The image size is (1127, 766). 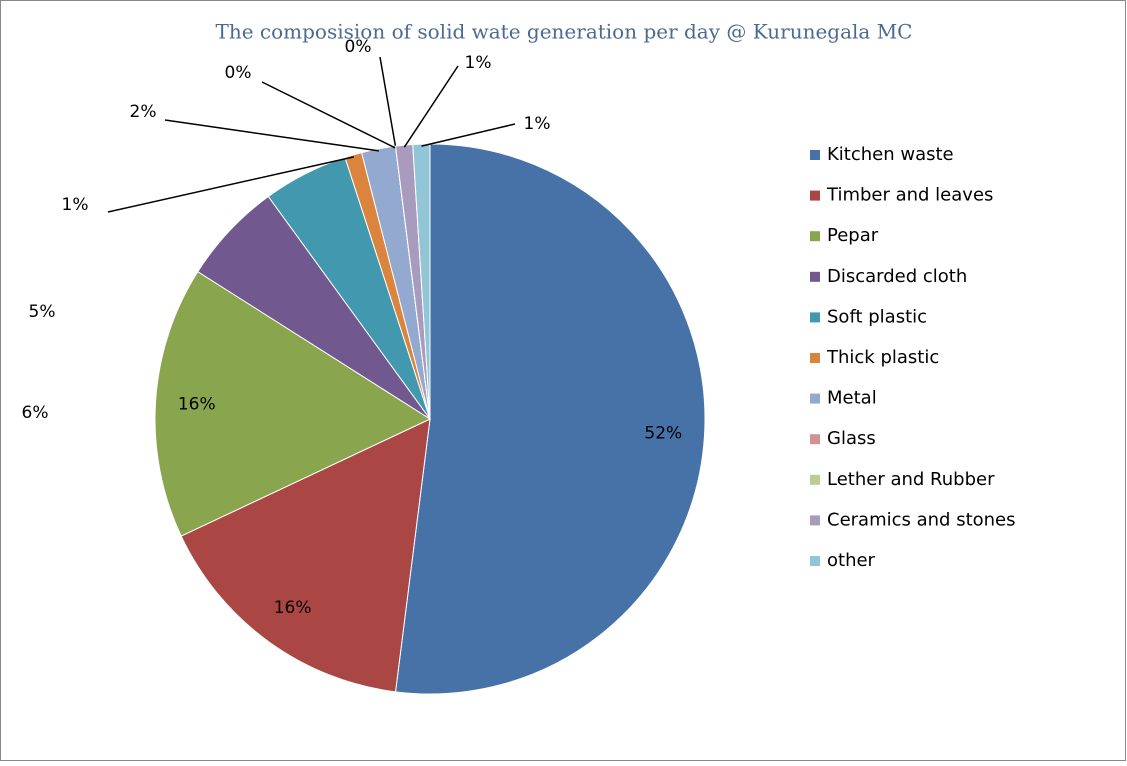 I want to click on legend-label: Kitchen waste, so click(x=890, y=154).